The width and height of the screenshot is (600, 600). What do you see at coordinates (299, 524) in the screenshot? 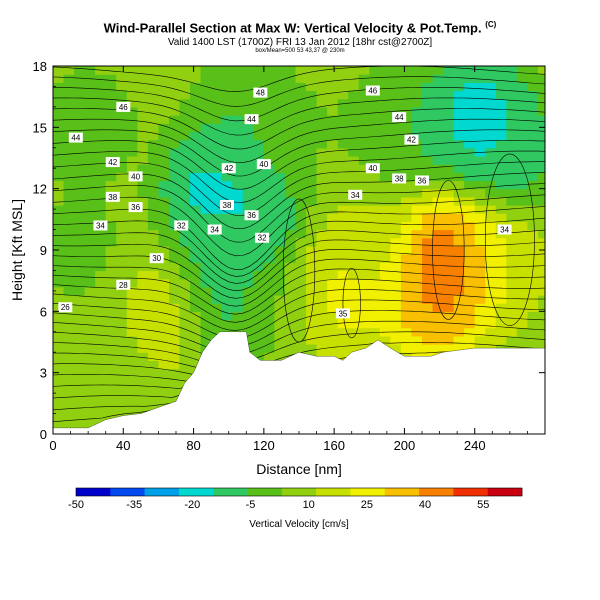
I see `colorbar-label: Vertical Velocity [cm/s]` at bounding box center [299, 524].